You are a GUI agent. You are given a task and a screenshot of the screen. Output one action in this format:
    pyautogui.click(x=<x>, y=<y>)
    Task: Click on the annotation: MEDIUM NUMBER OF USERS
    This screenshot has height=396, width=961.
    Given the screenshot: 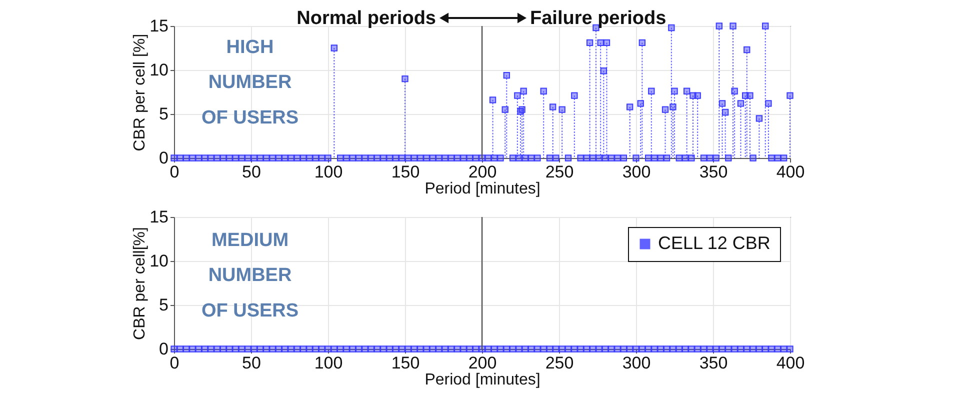 What is the action you would take?
    pyautogui.click(x=250, y=276)
    